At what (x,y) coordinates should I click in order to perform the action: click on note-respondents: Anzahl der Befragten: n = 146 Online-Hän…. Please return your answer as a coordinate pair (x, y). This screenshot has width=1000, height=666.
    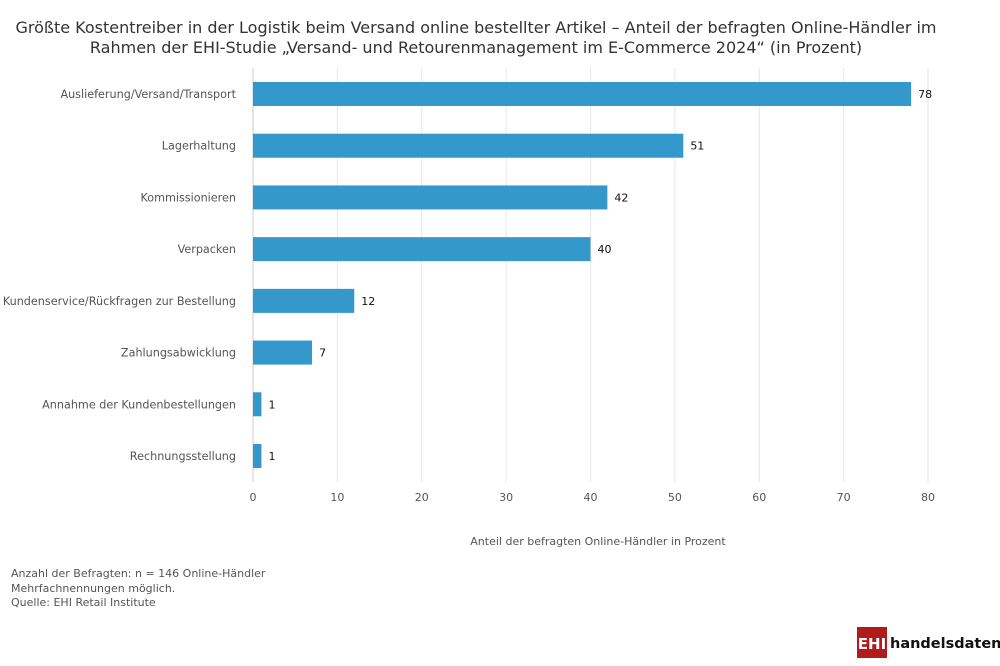
    Looking at the image, I should click on (138, 573).